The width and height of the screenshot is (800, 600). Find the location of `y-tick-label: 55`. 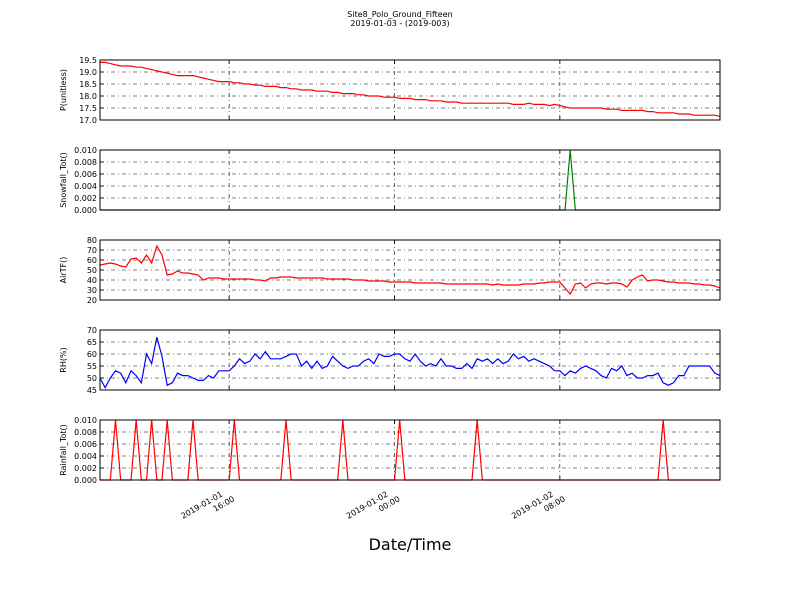

y-tick-label: 55 is located at coordinates (92, 366).